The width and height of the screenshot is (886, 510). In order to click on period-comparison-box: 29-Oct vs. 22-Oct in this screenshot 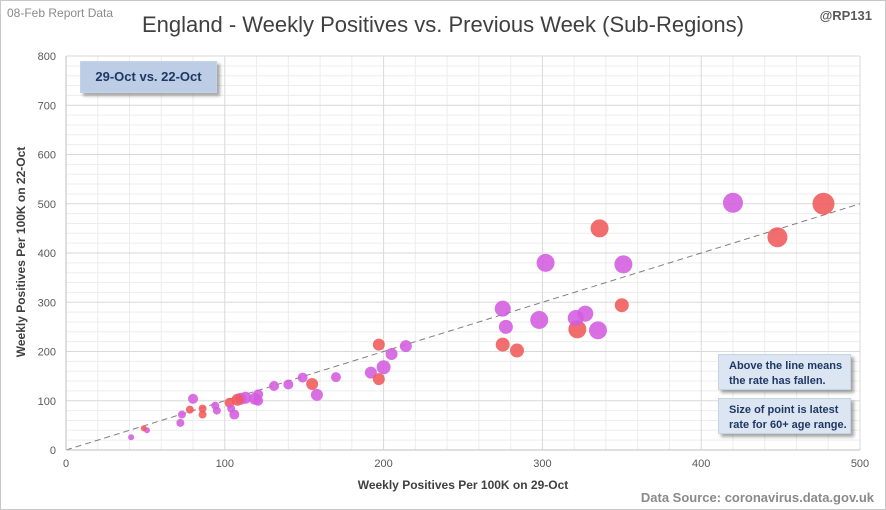, I will do `click(148, 77)`.